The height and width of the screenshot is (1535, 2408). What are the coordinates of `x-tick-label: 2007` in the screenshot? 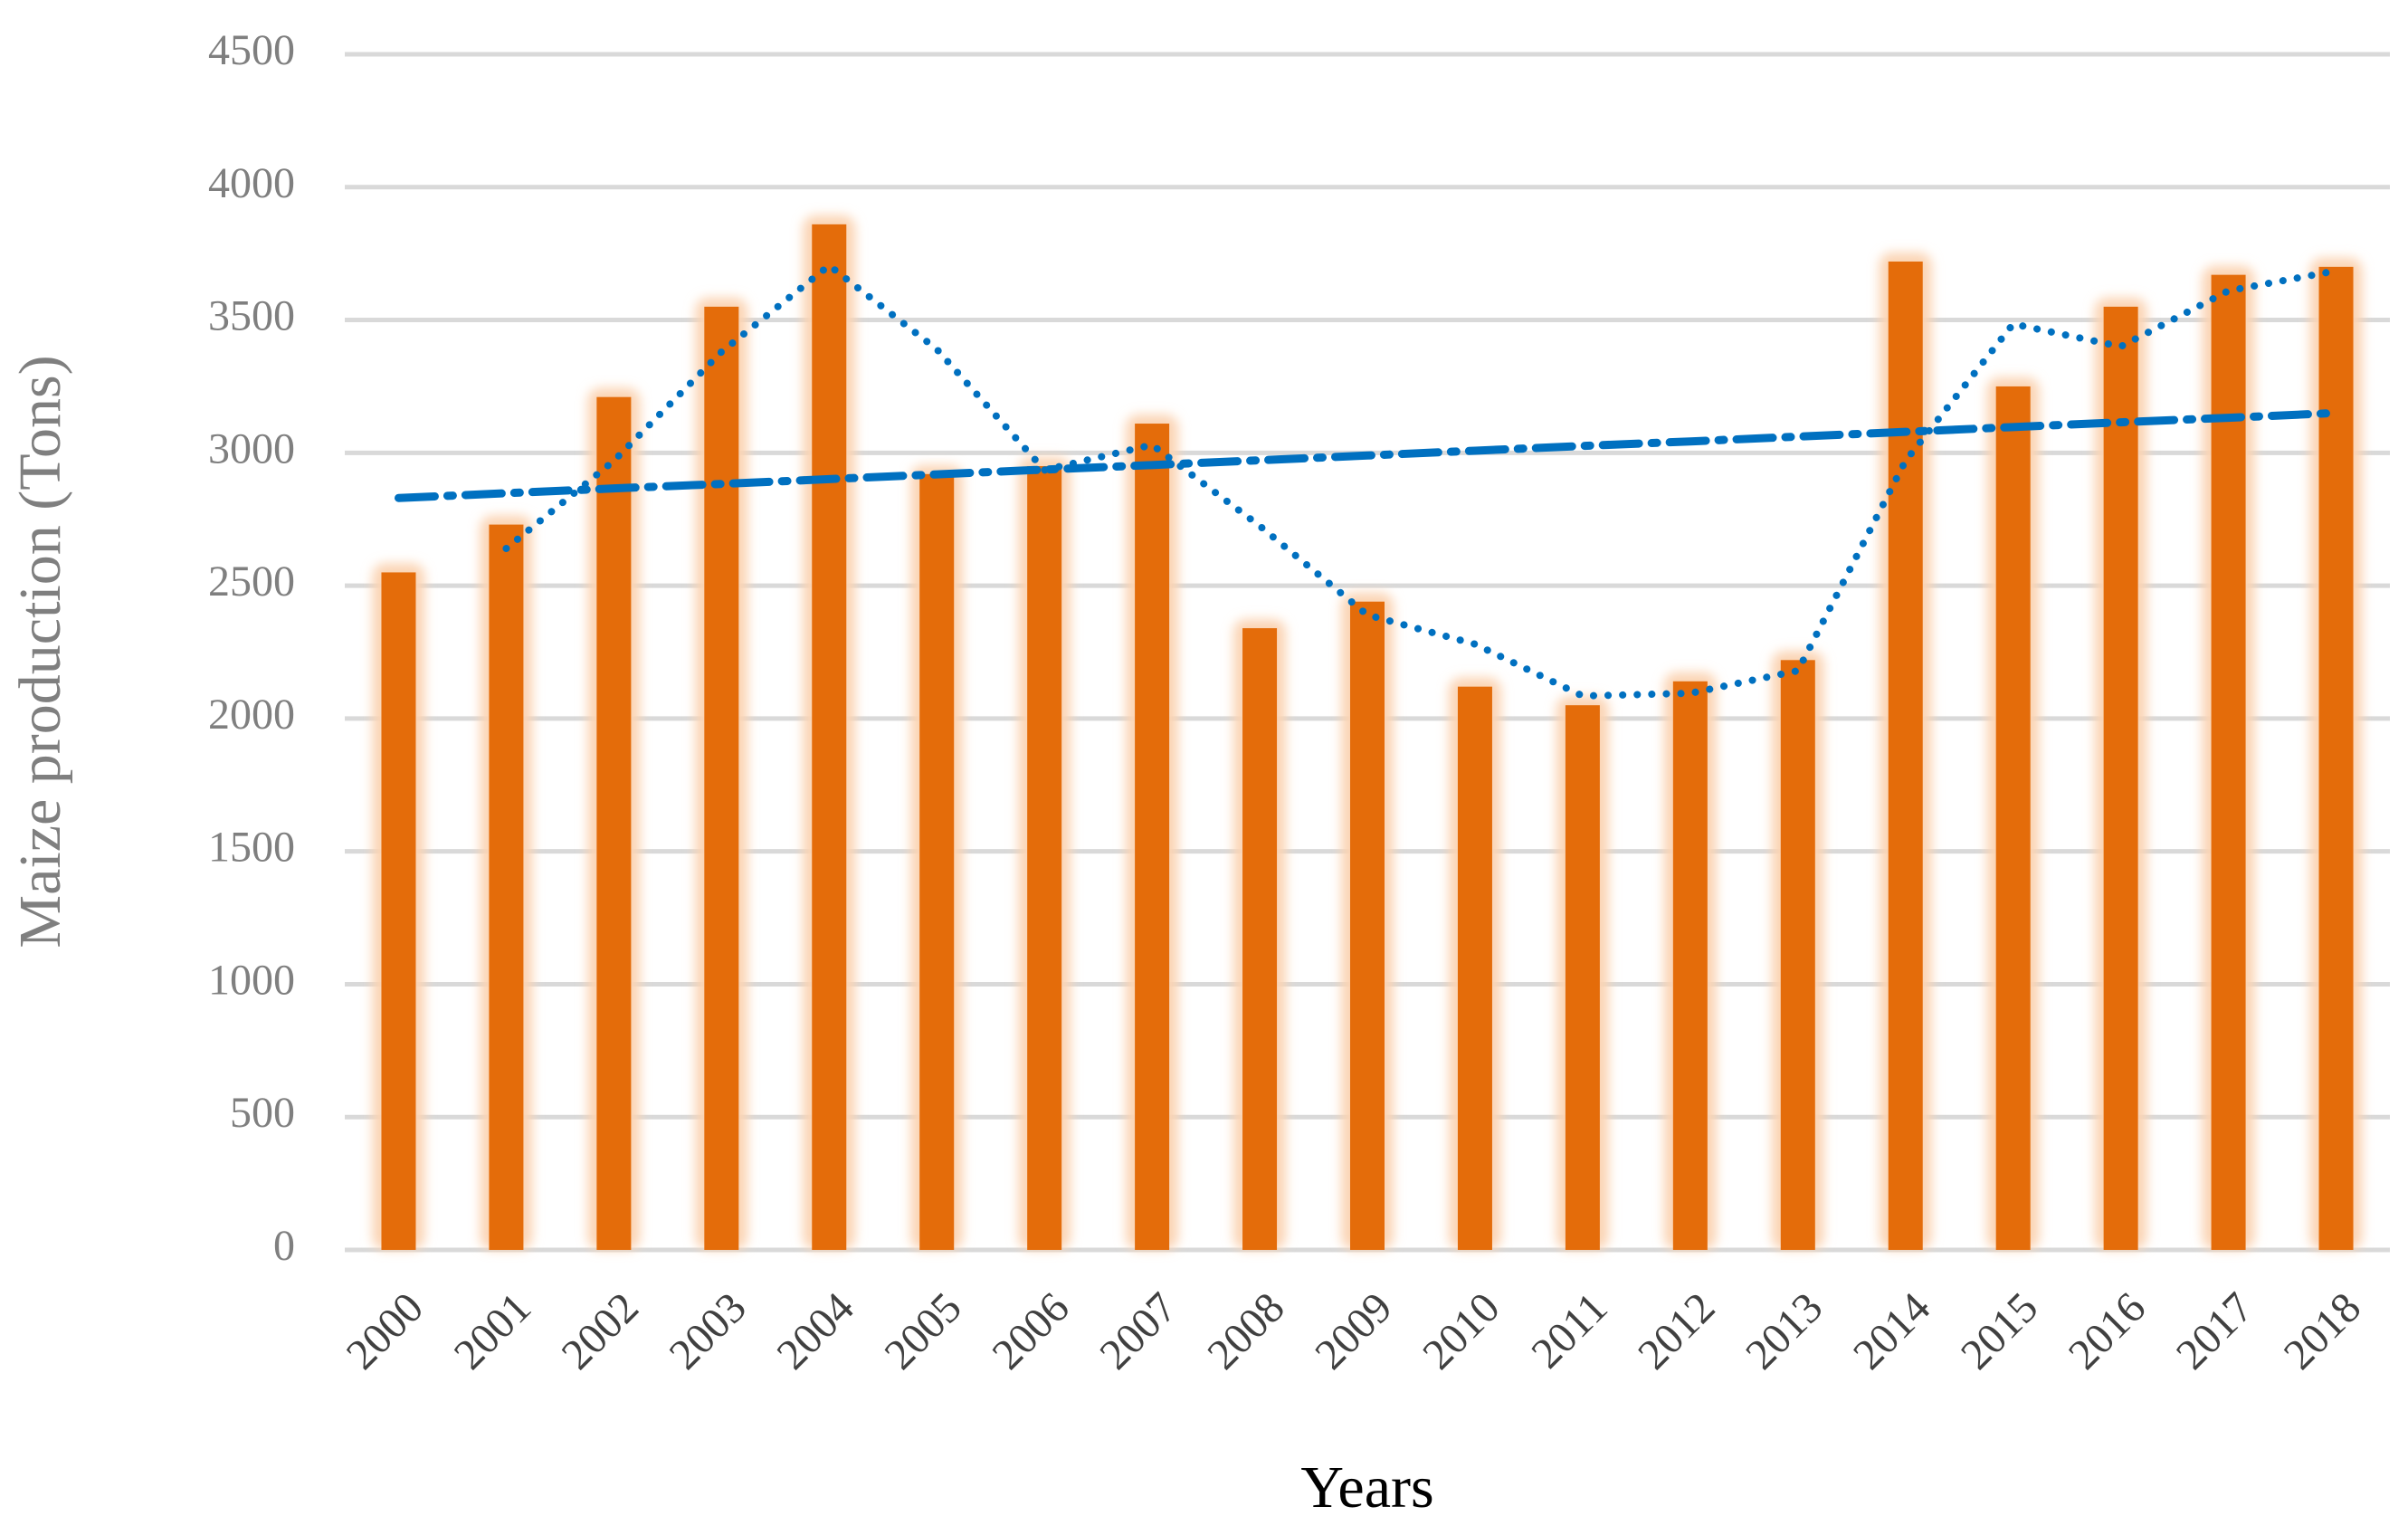 It's located at (1138, 1331).